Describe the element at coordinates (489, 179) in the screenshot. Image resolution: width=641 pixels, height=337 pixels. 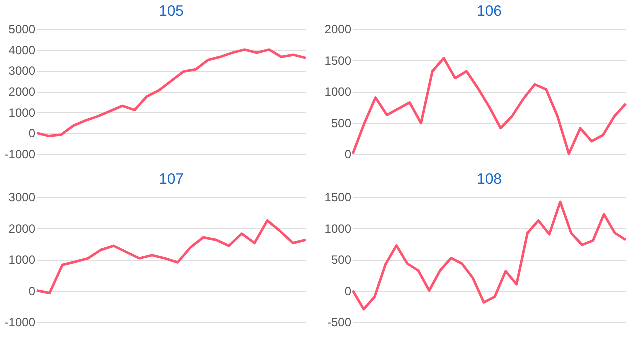
I see `chart-title: 108` at that location.